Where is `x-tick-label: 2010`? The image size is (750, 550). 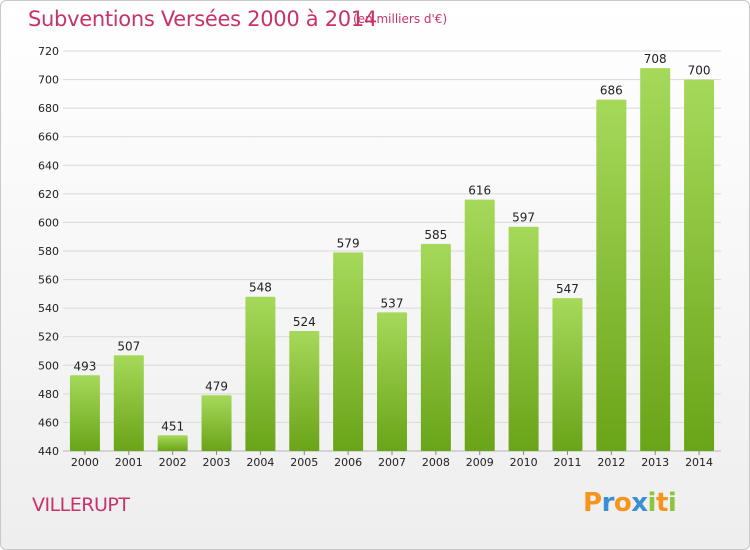 x-tick-label: 2010 is located at coordinates (524, 462).